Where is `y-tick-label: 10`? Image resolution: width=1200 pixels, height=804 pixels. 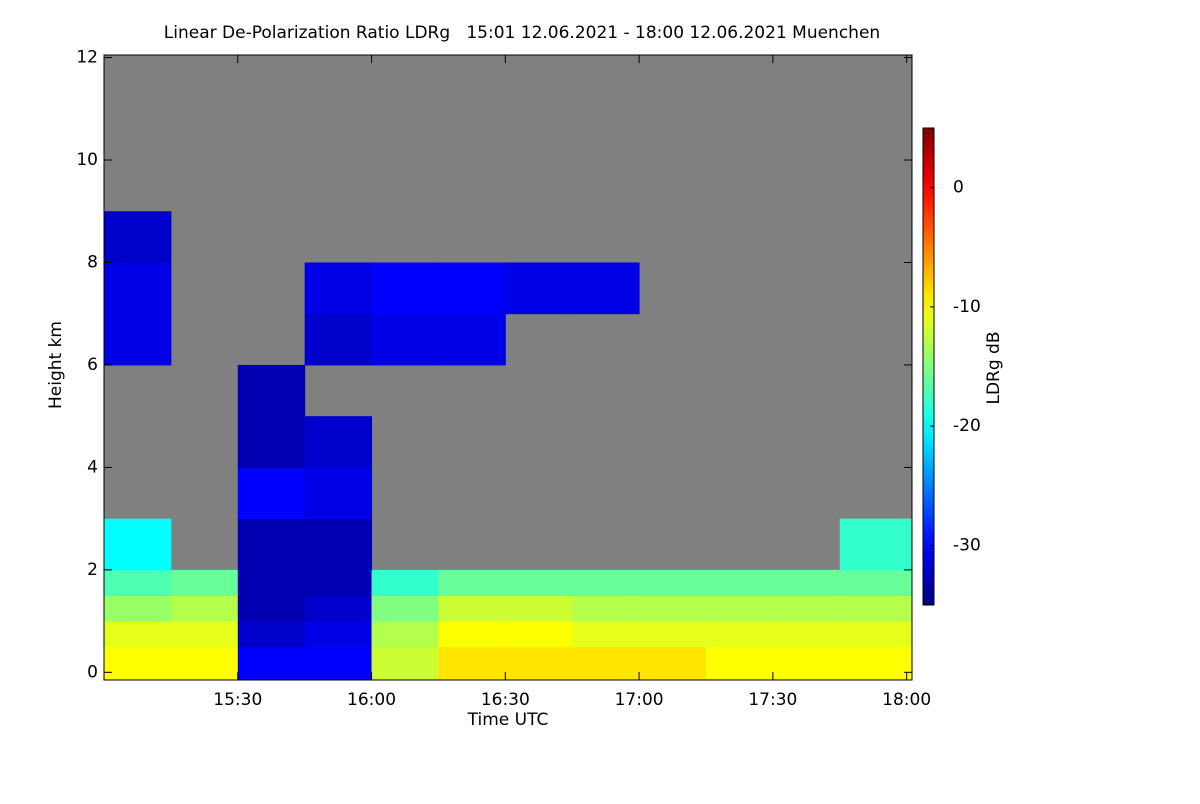 y-tick-label: 10 is located at coordinates (87, 160).